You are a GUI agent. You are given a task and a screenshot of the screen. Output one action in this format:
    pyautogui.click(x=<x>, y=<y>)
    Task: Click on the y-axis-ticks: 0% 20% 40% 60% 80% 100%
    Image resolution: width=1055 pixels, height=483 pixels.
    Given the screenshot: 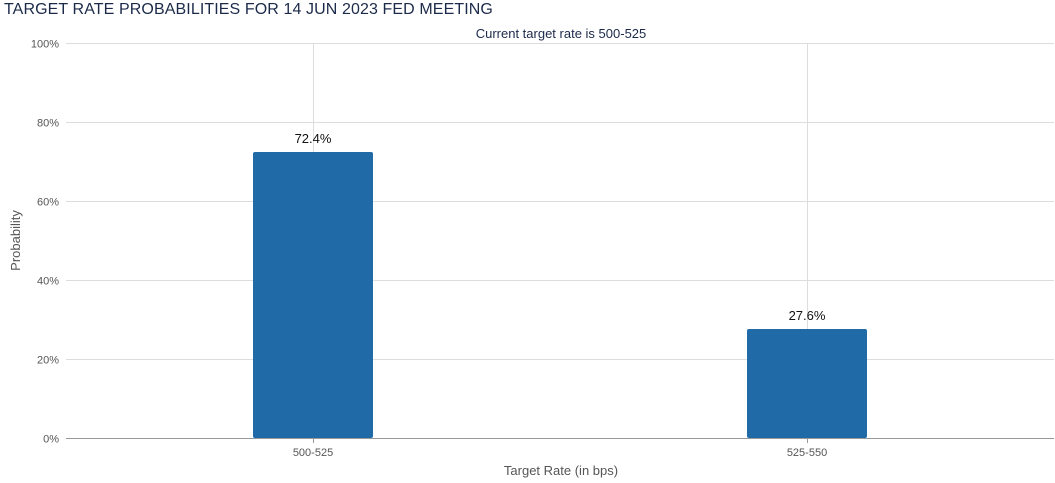 What is the action you would take?
    pyautogui.click(x=45, y=242)
    